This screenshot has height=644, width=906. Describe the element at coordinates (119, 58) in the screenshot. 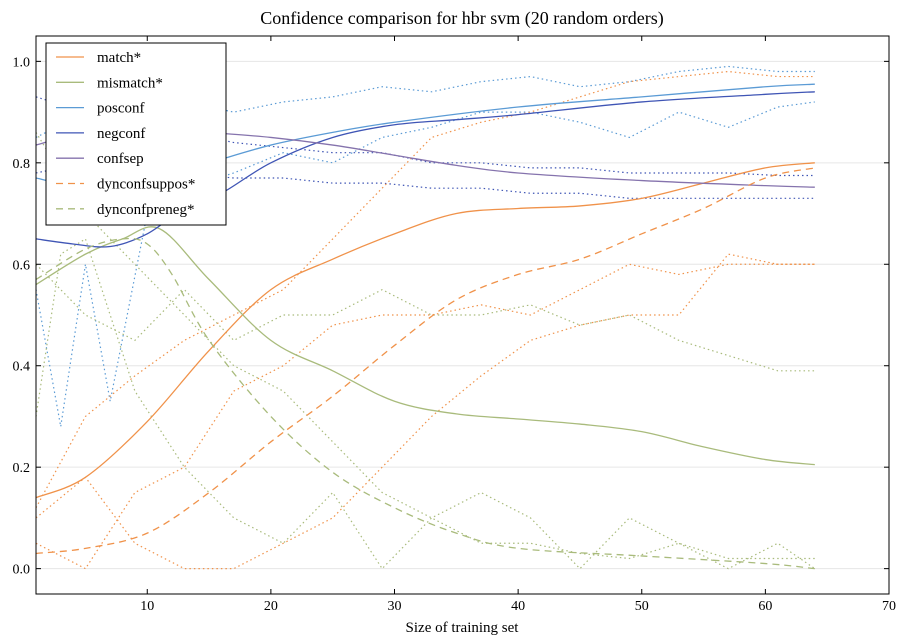

I see `legend-label: match*` at that location.